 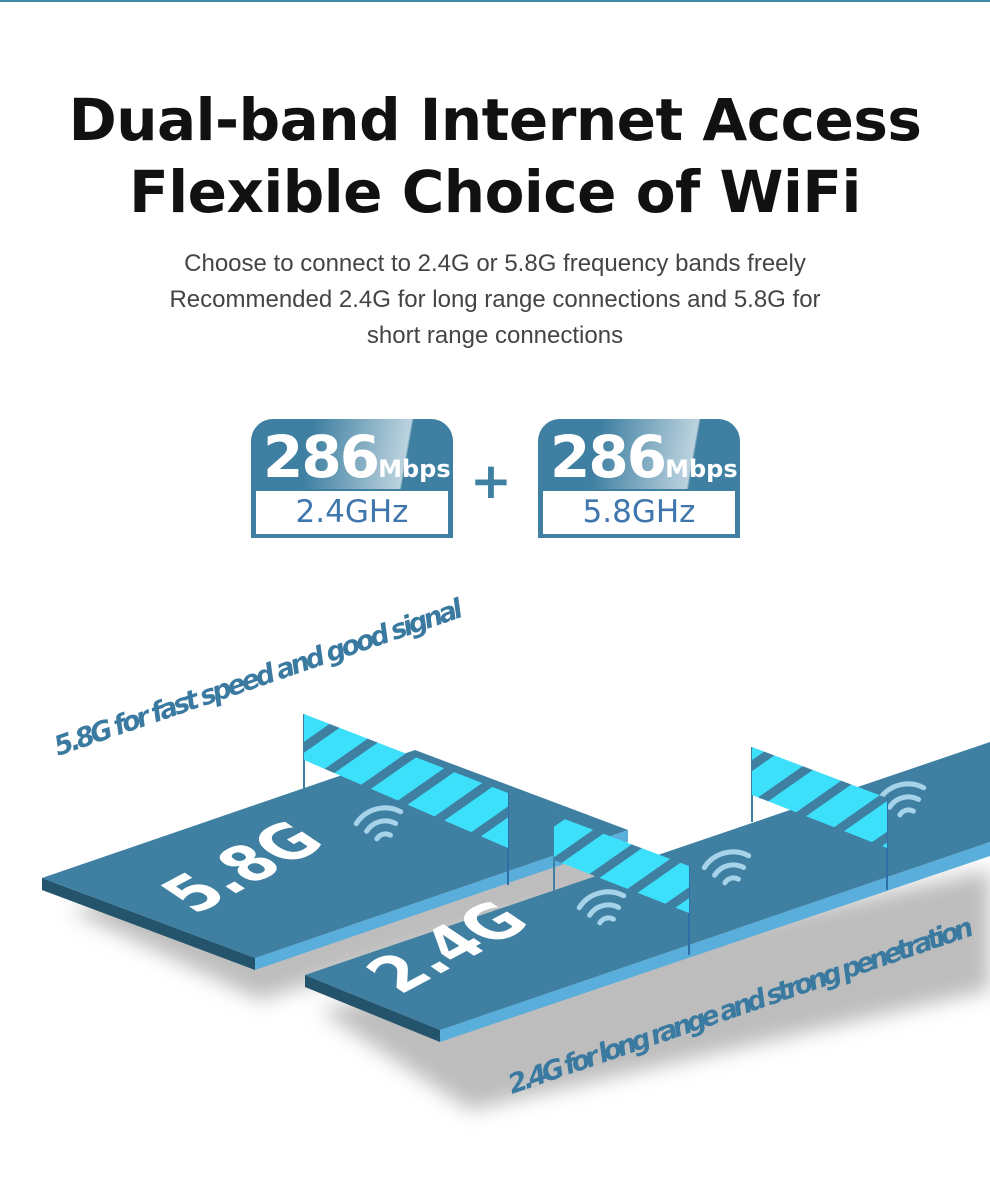 I want to click on top-divider, so click(x=495, y=1).